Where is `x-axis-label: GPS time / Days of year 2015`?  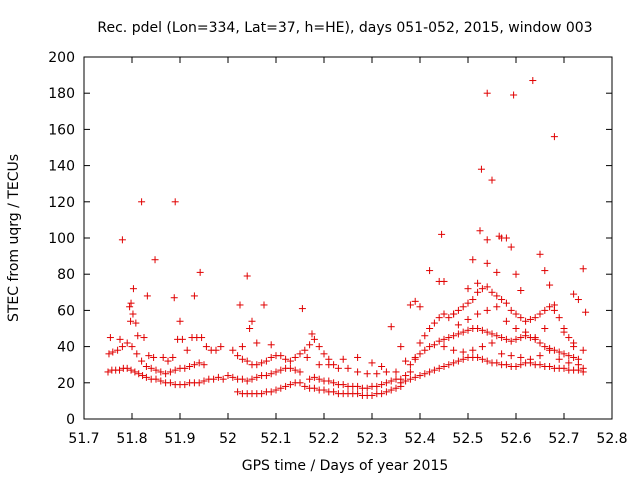
x-axis-label: GPS time / Days of year 2015 is located at coordinates (345, 466).